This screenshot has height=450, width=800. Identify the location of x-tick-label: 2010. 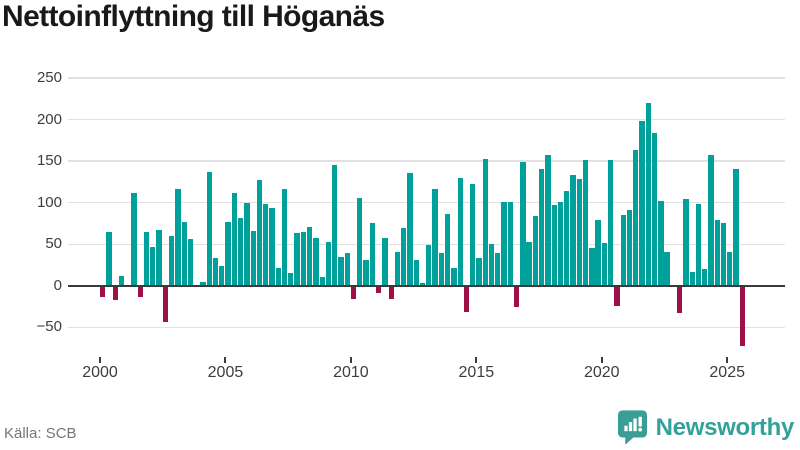
(351, 372).